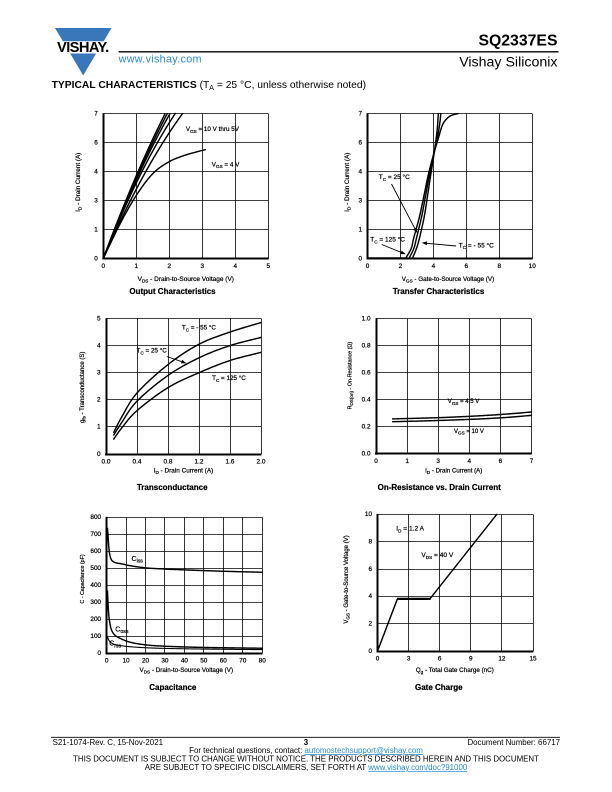 Image resolution: width=612 pixels, height=792 pixels. I want to click on svg-text: 0.8, so click(366, 346).